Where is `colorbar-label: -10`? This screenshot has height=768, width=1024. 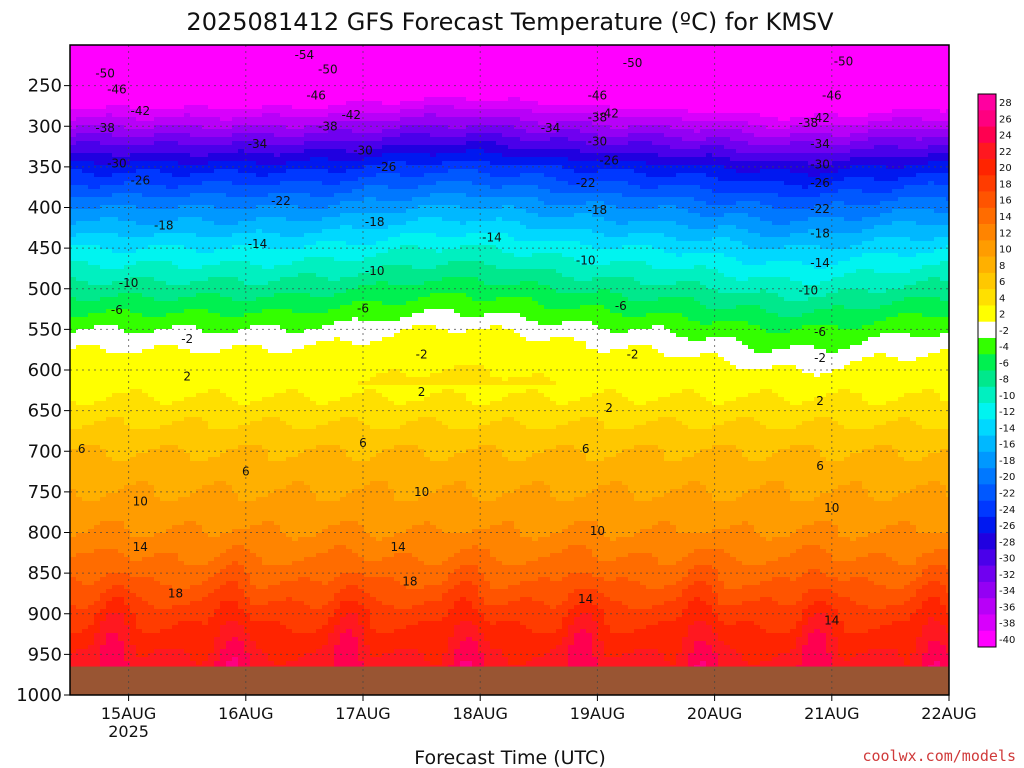 colorbar-label: -10 is located at coordinates (1007, 396).